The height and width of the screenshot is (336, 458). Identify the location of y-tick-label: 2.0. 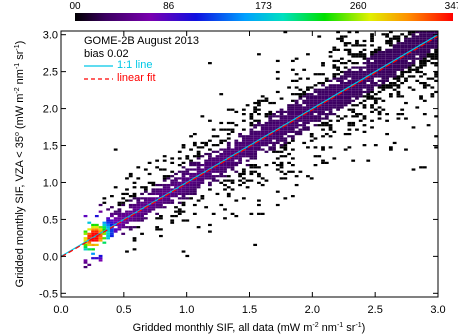
(50, 110).